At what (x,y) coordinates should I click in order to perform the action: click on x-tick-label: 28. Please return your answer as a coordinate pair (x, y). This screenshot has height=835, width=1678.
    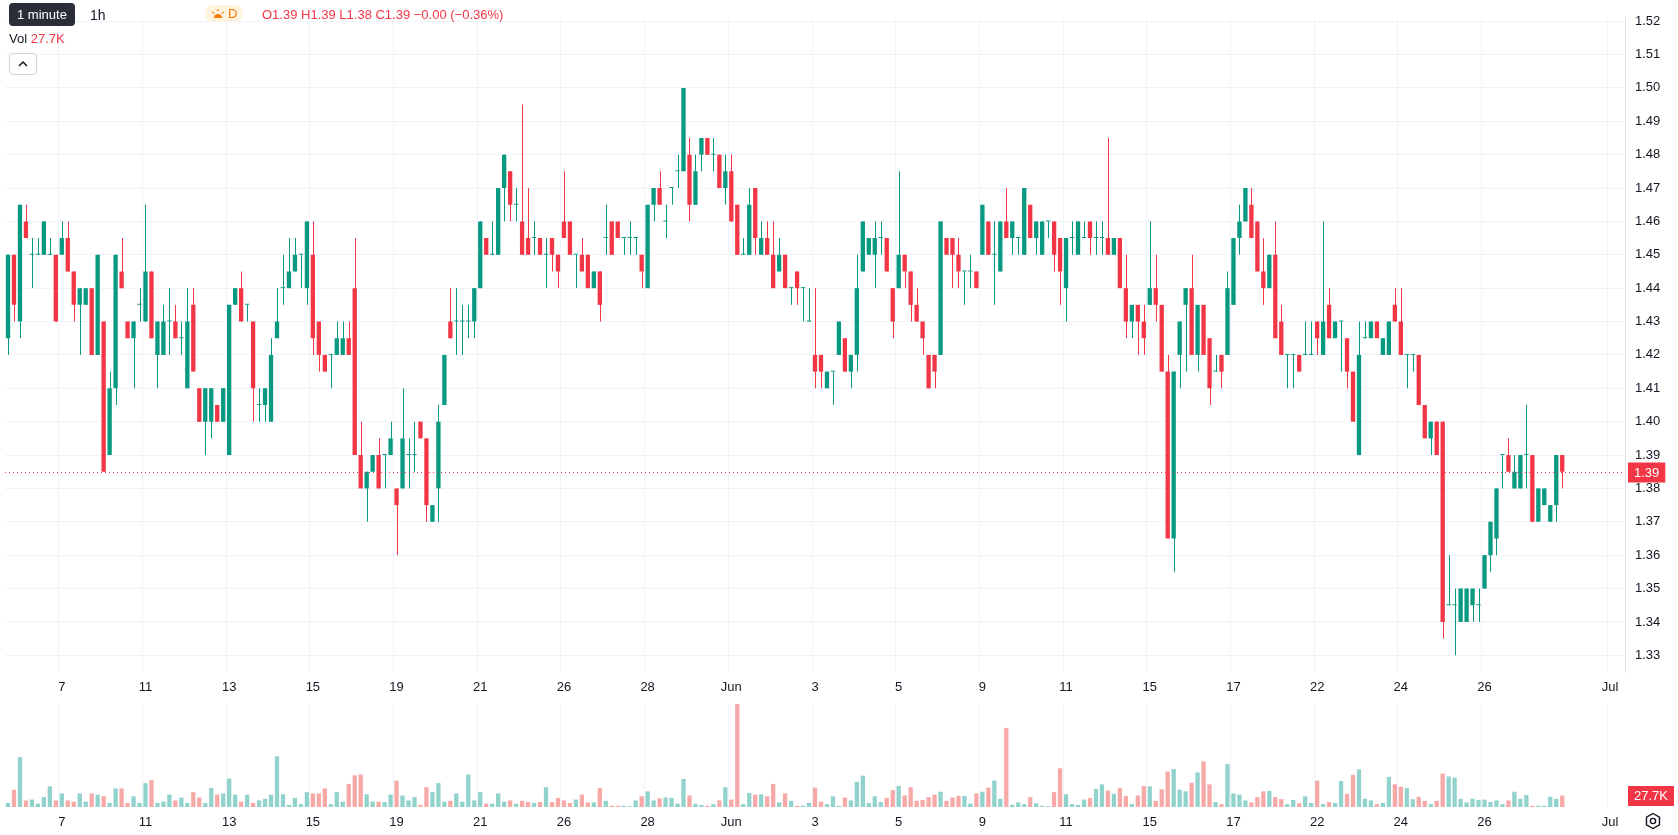
    Looking at the image, I should click on (647, 822).